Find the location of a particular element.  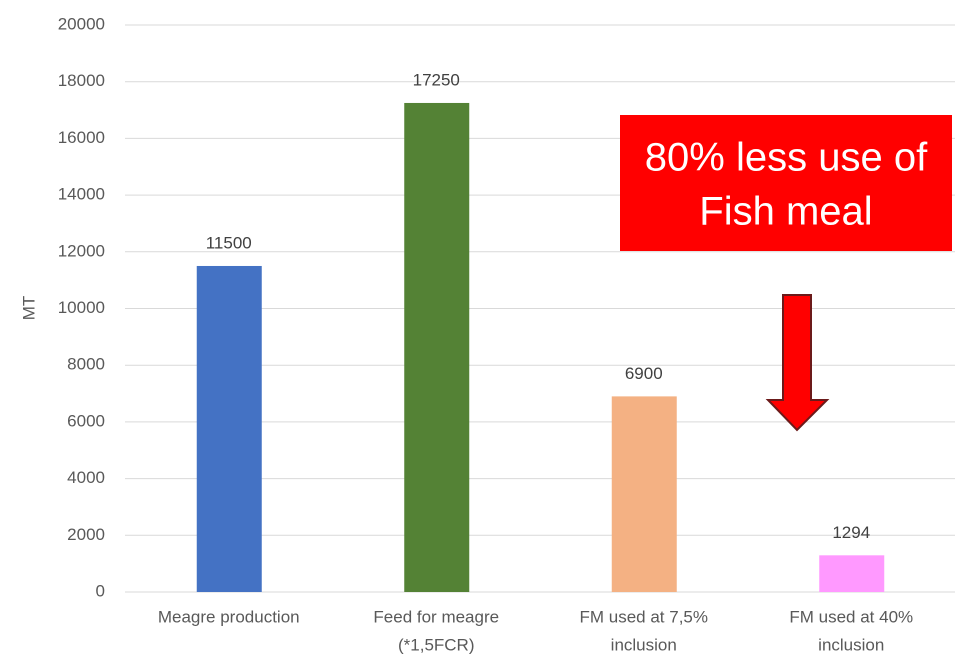

y-tick-label: 16000 is located at coordinates (81, 137).